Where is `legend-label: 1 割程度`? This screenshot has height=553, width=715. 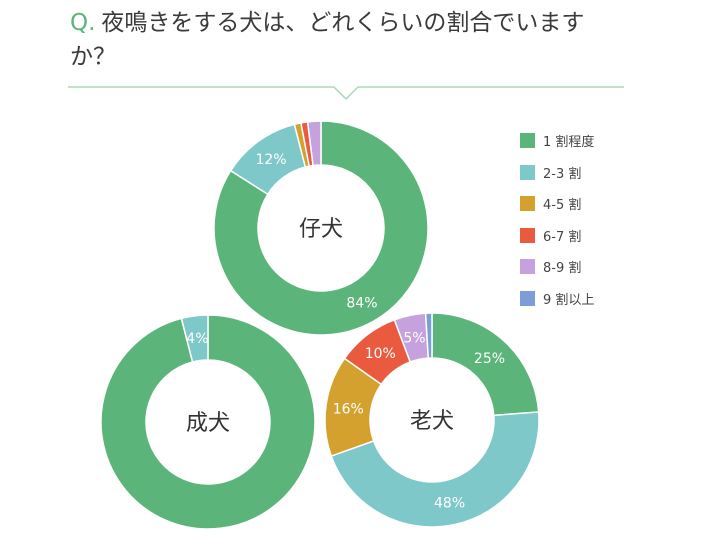
legend-label: 1 割程度 is located at coordinates (569, 142).